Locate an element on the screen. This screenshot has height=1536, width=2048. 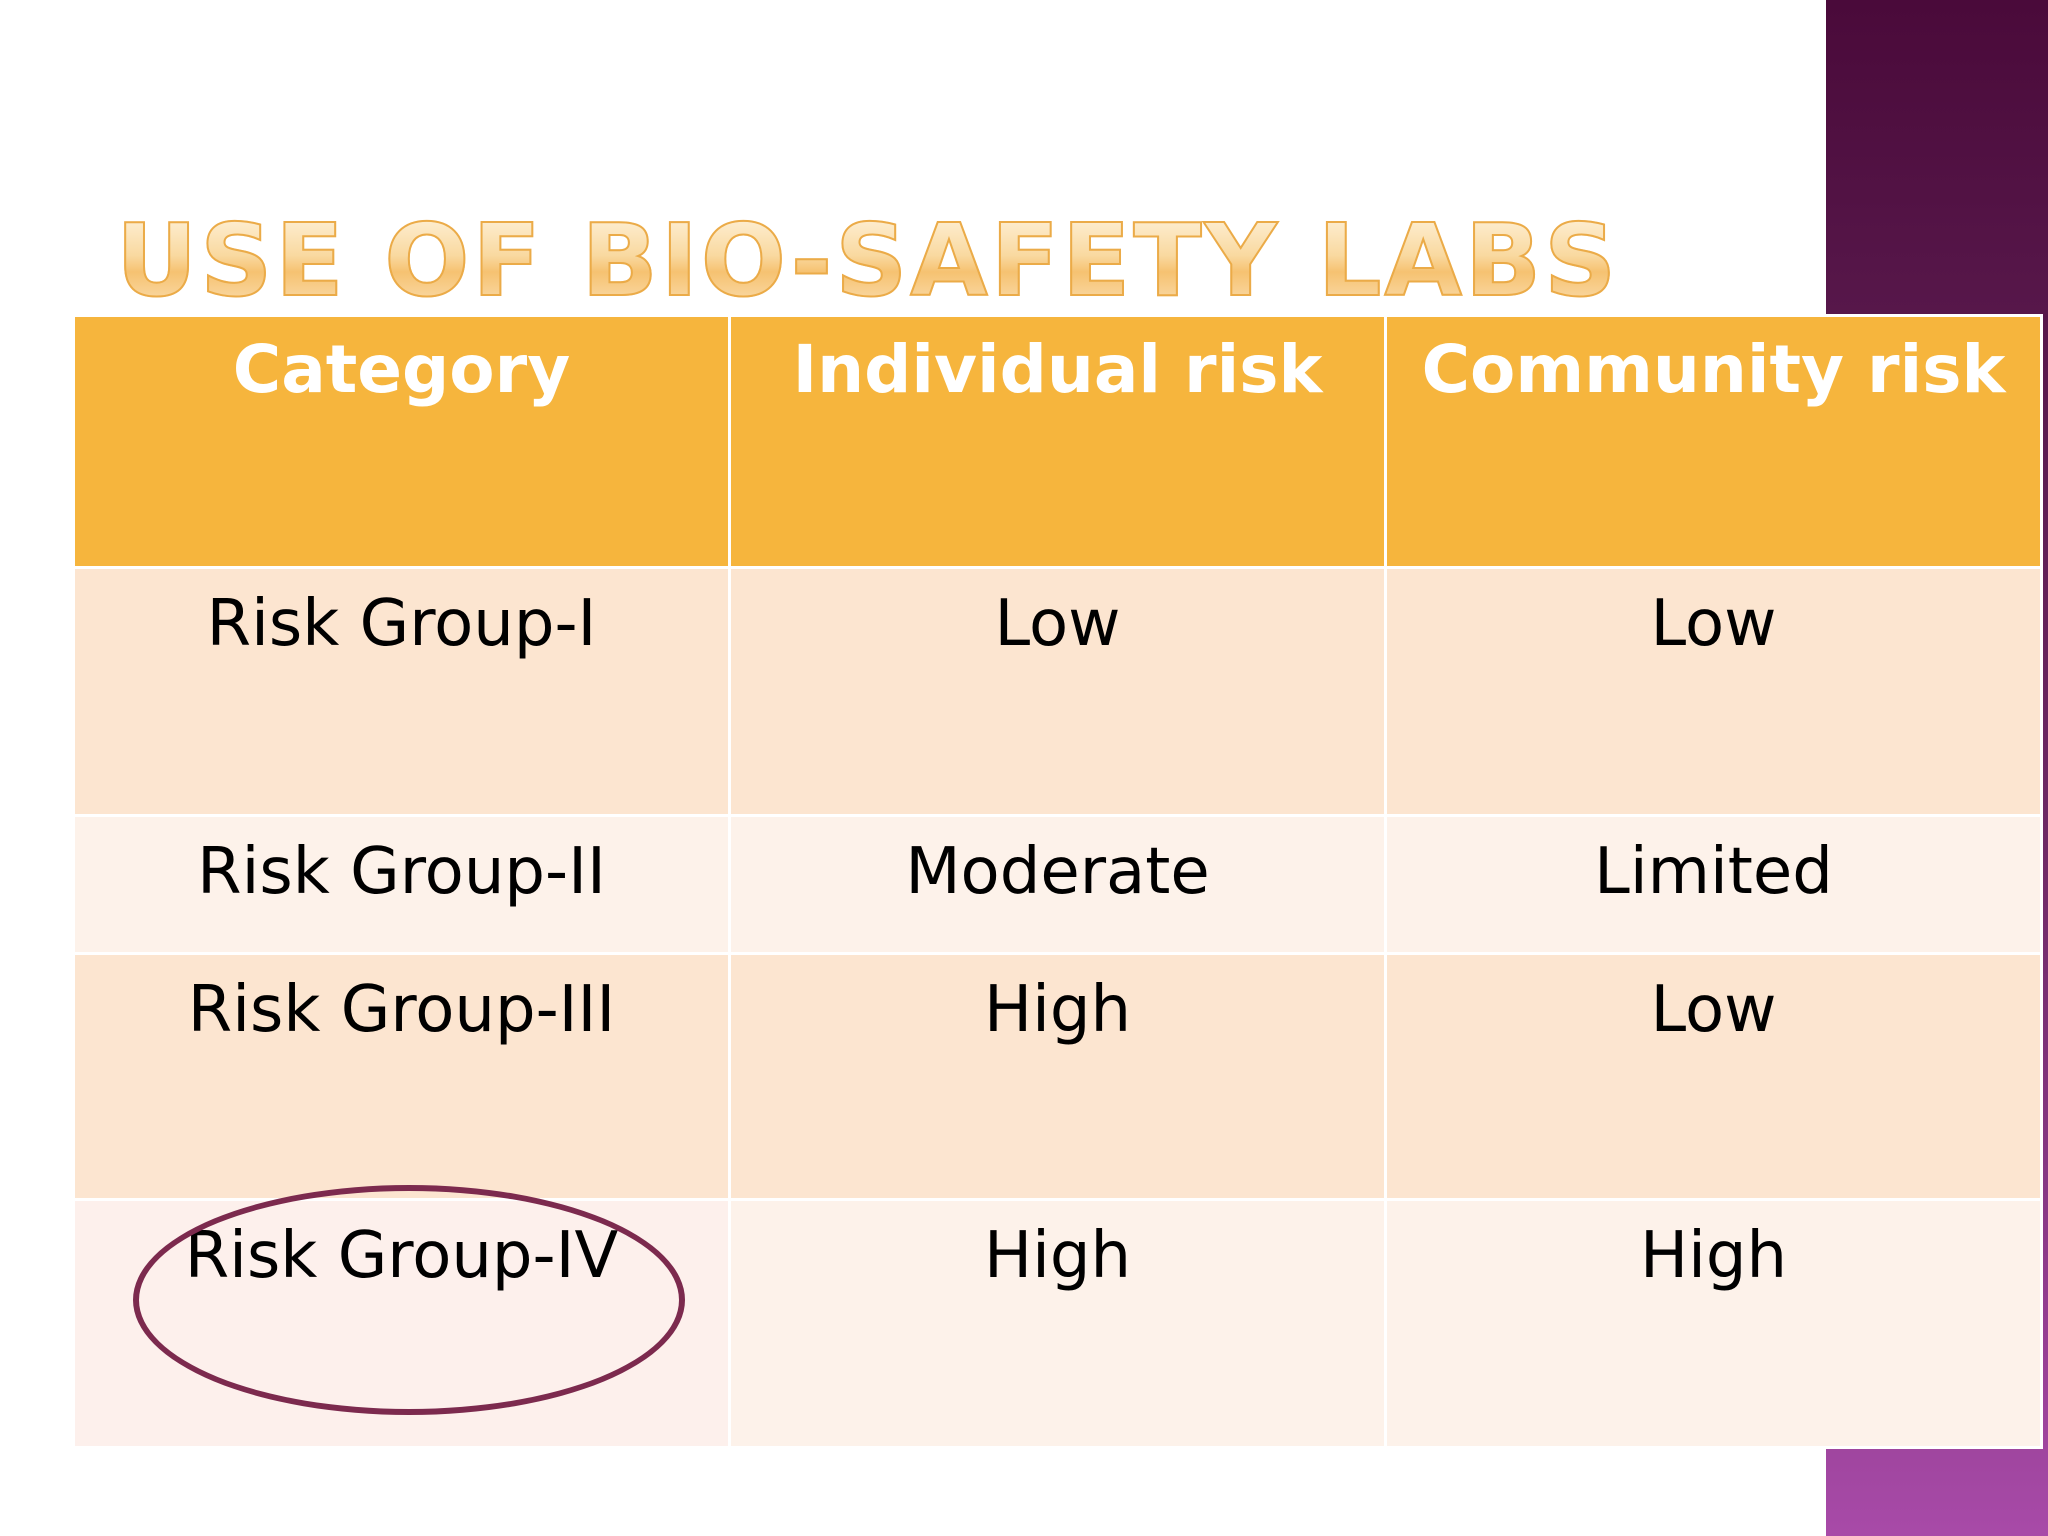
cell-category: Risk Group-III is located at coordinates (401, 1076).